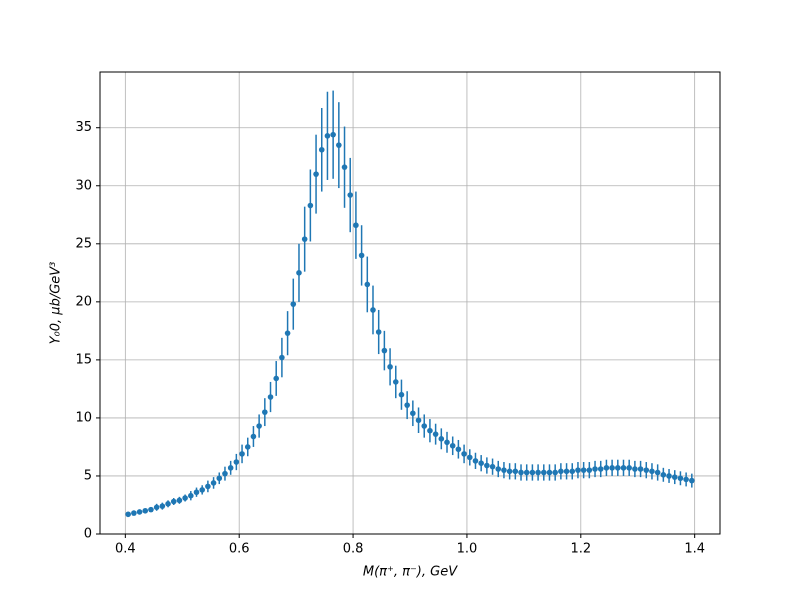 The image size is (800, 600). What do you see at coordinates (83, 243) in the screenshot?
I see `y-tick-label: 25` at bounding box center [83, 243].